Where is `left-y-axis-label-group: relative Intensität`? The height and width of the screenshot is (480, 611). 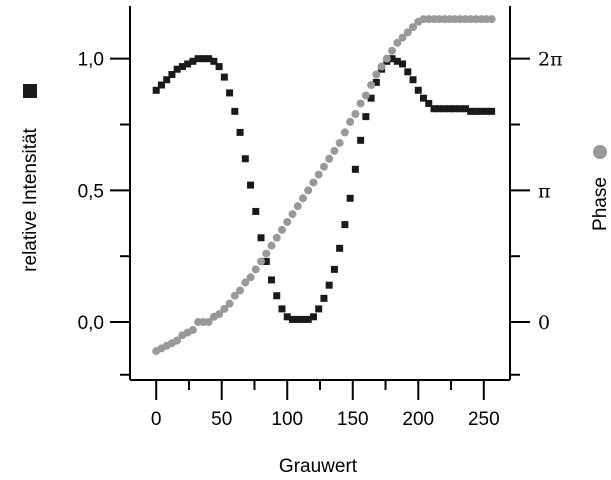 left-y-axis-label-group: relative Intensität is located at coordinates (30, 178).